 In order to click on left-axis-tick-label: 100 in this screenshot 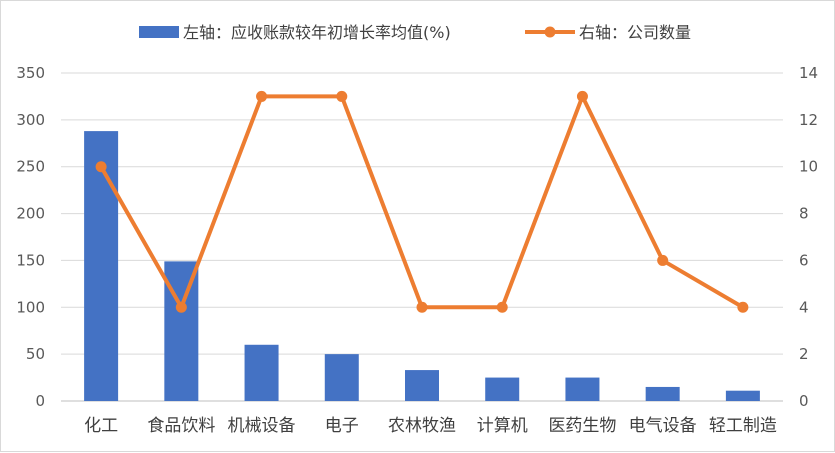, I will do `click(30, 307)`.